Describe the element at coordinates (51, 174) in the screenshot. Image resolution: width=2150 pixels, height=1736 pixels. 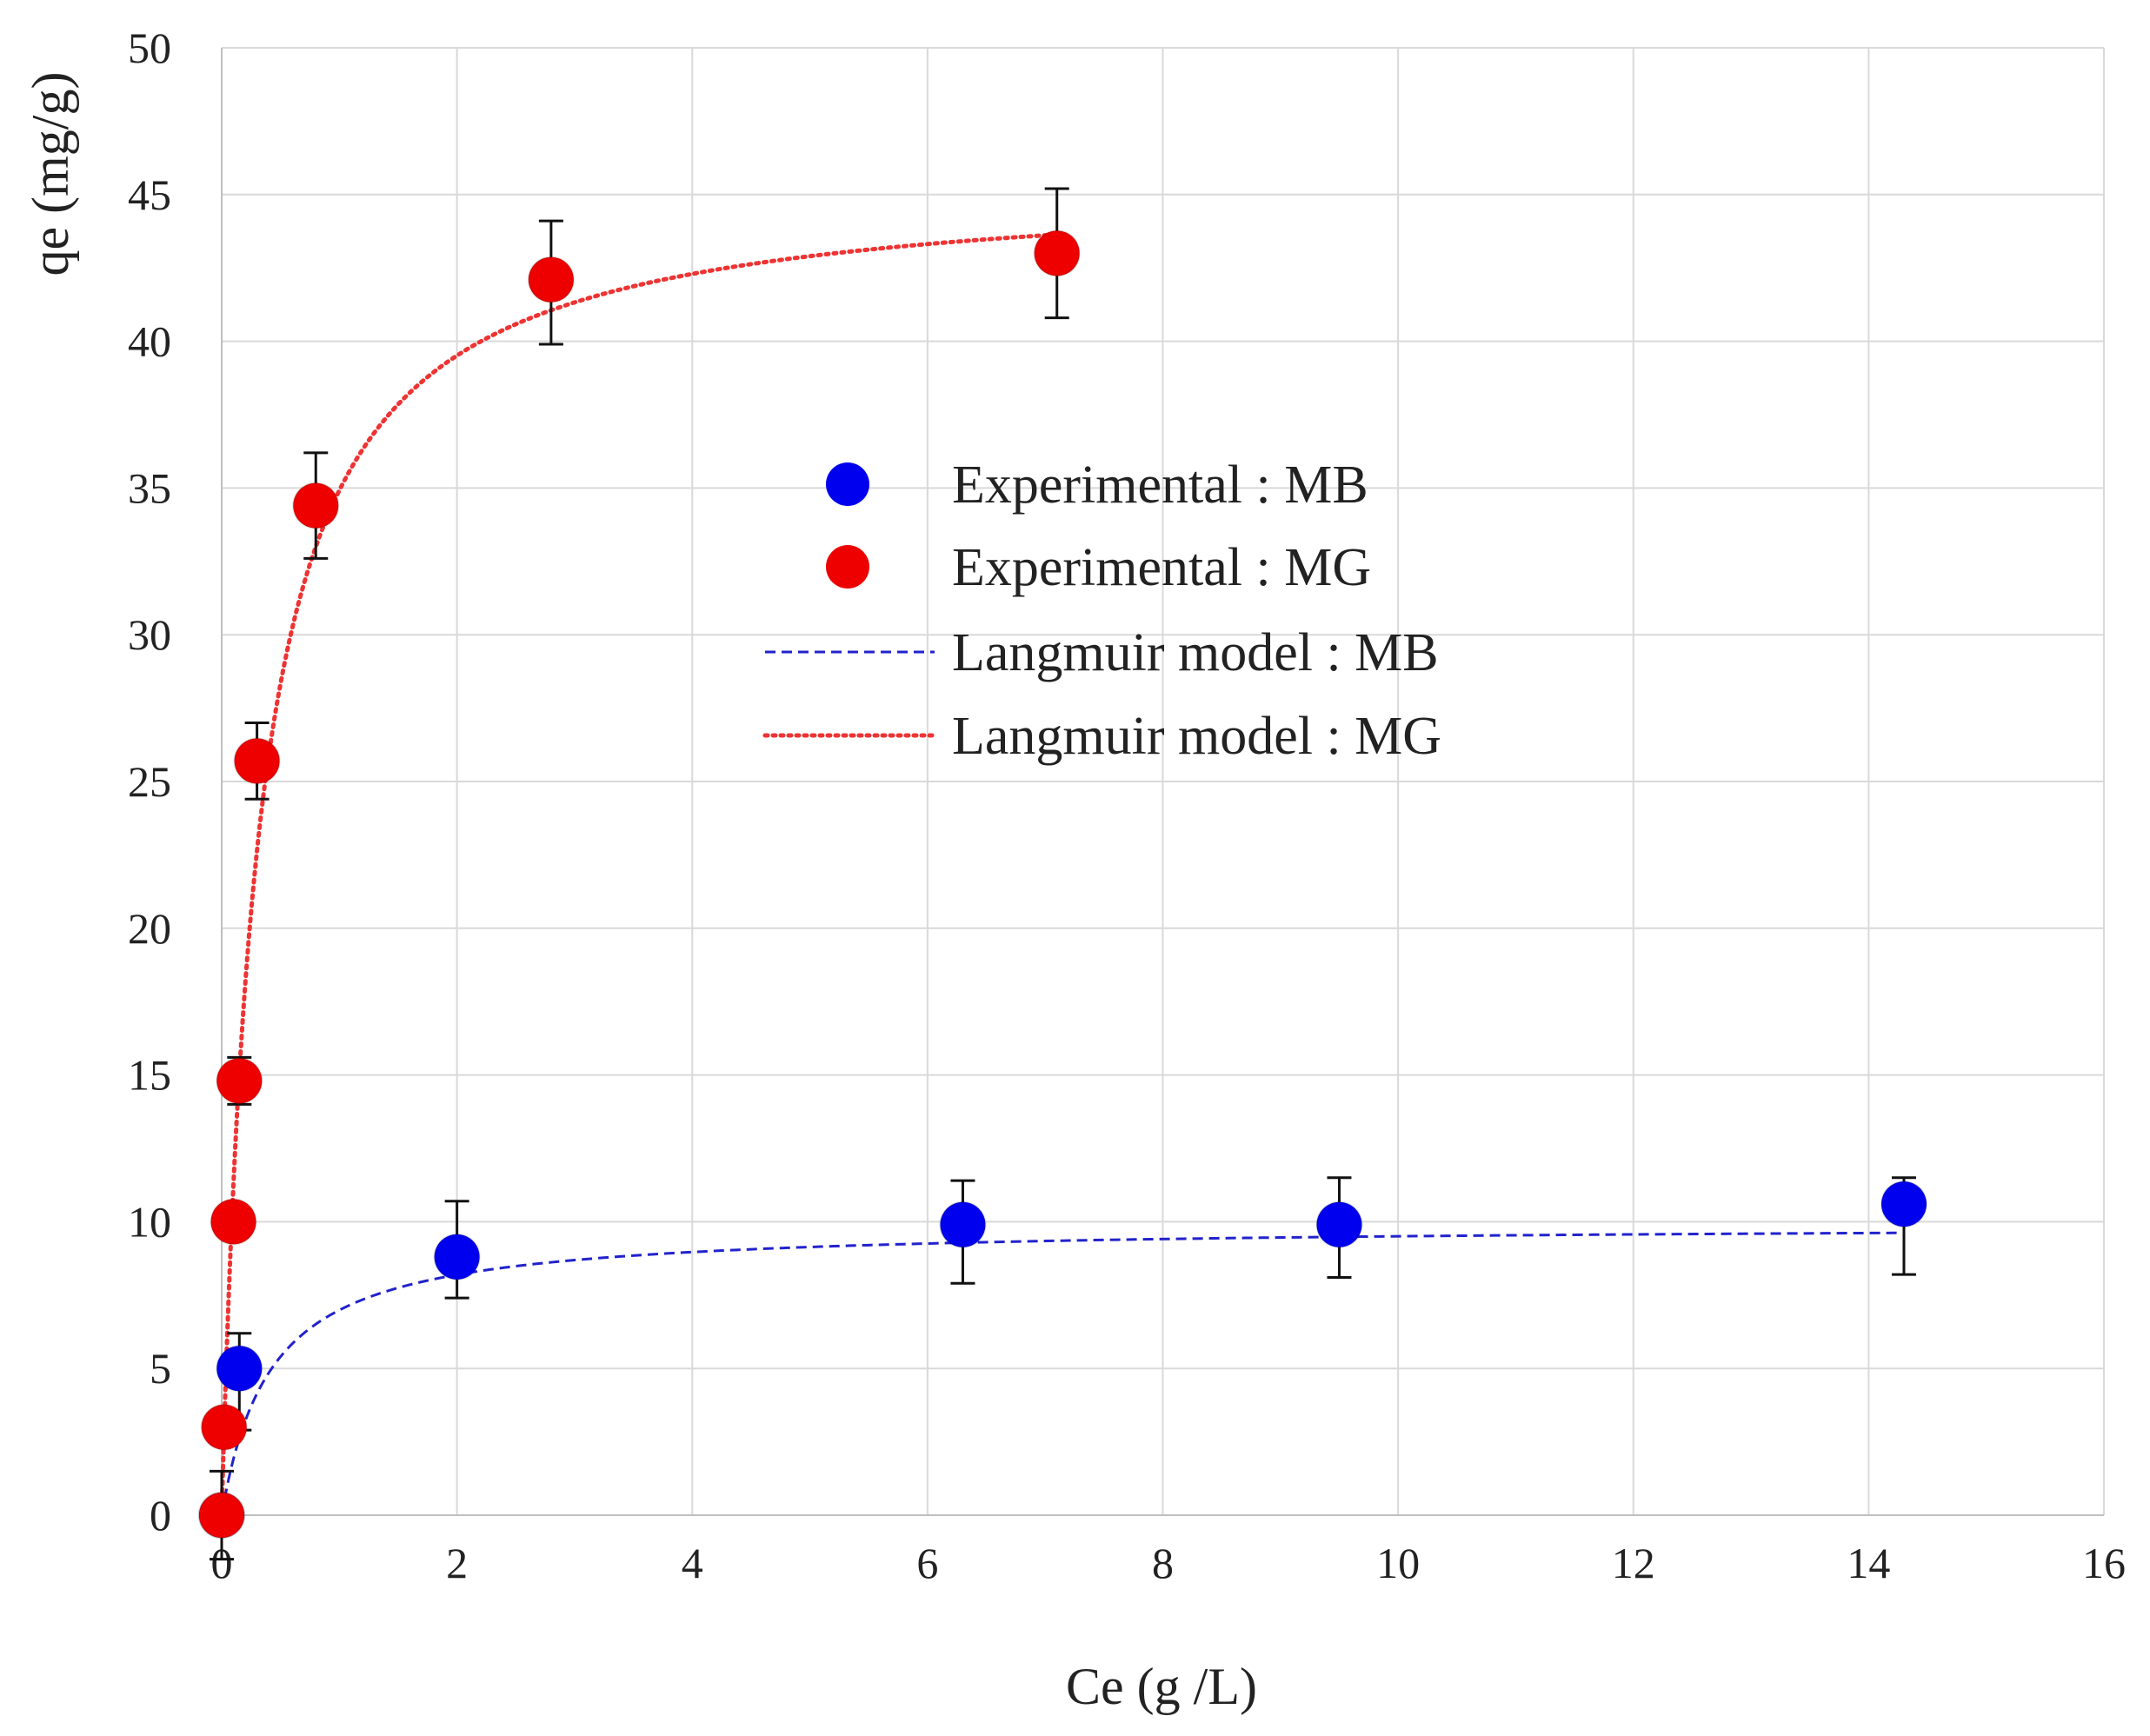
I see `y-axis-title: qe (mg/g)` at that location.